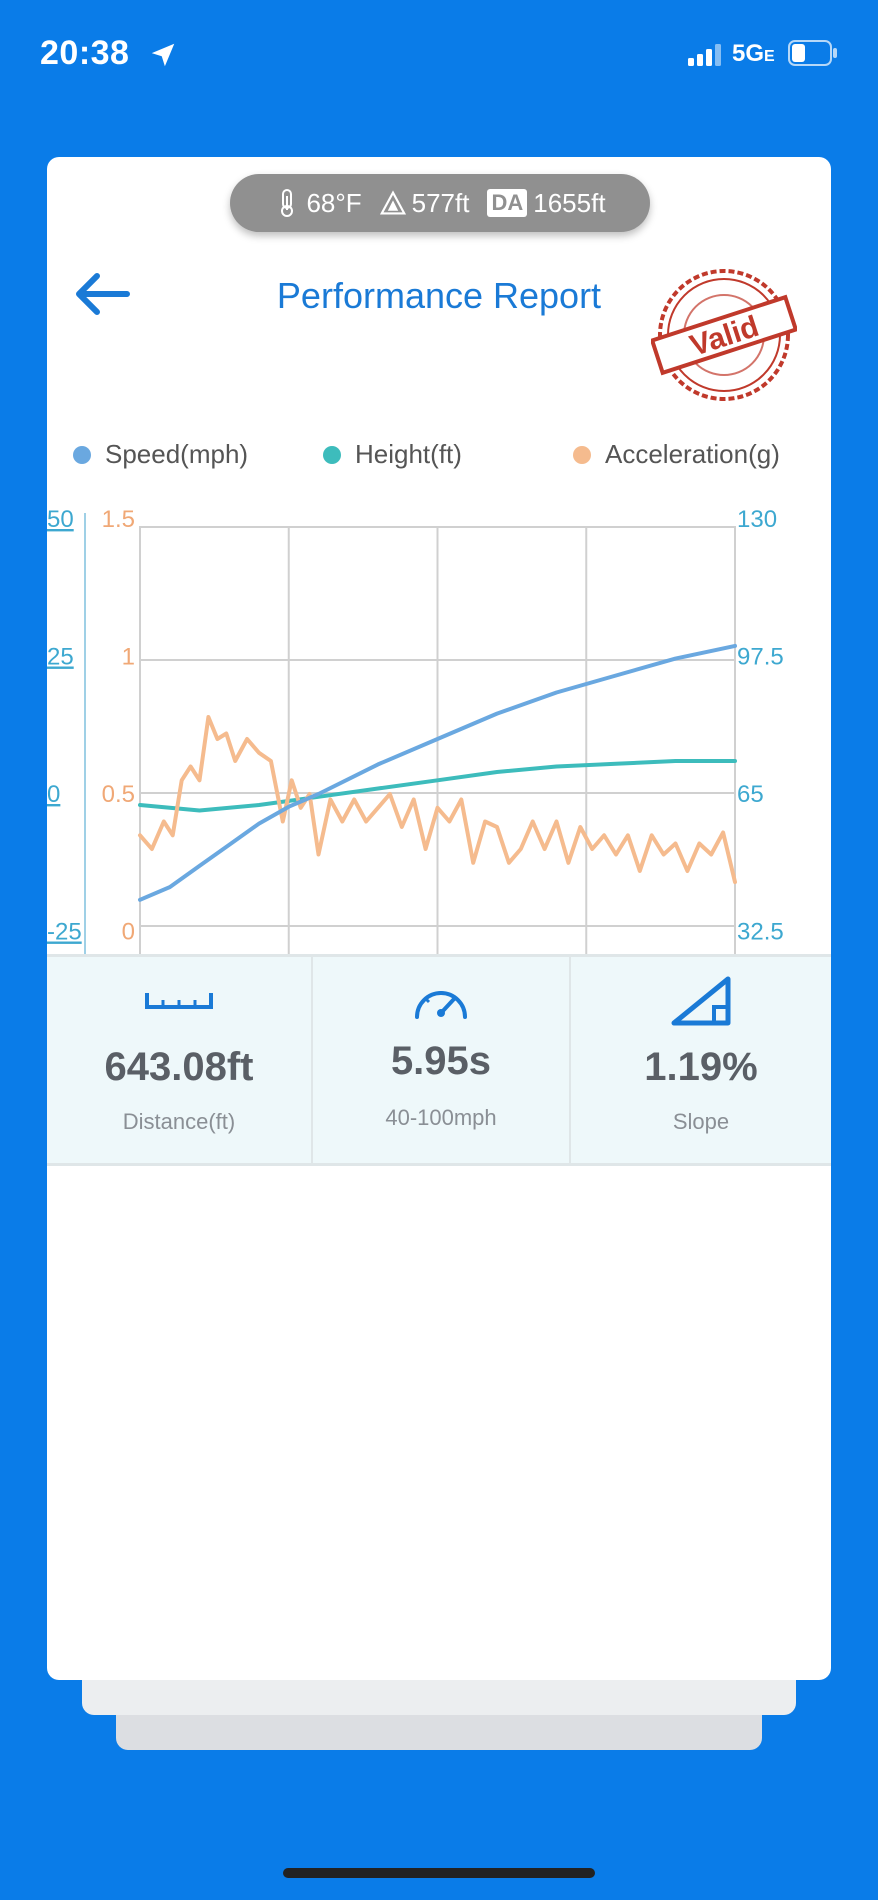 The image size is (878, 1900). Describe the element at coordinates (748, 53) in the screenshot. I see `network-label: 5G` at that location.